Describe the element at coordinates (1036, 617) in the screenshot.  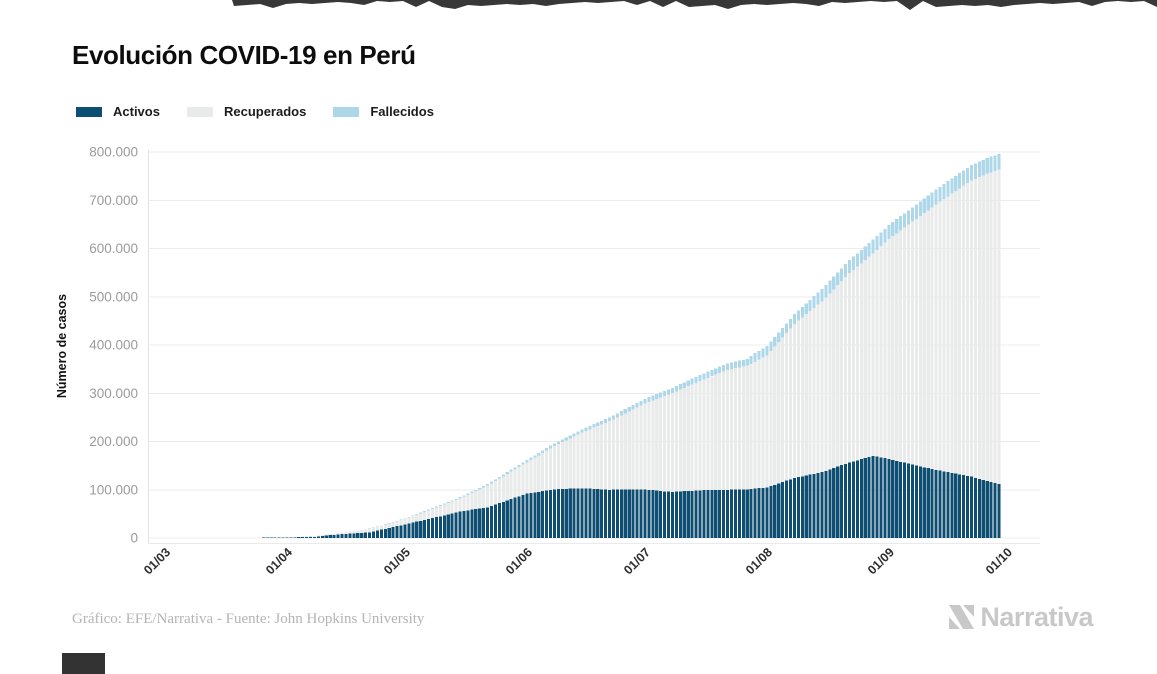
I see `narrativa-logo-text: Narrativa` at that location.